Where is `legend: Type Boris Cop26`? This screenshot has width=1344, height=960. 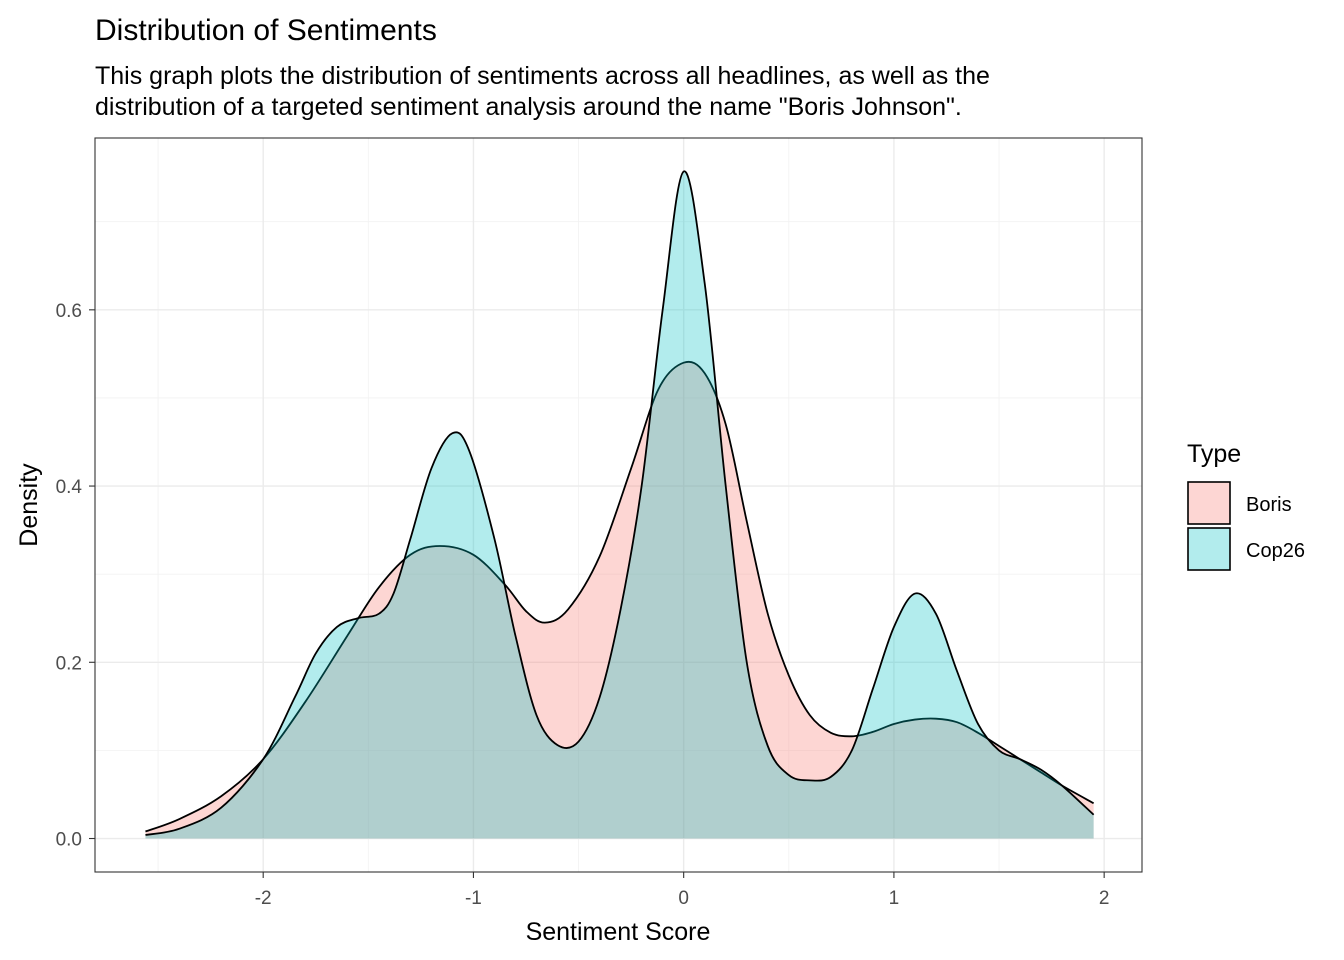
legend: Type Boris Cop26 is located at coordinates (1246, 505).